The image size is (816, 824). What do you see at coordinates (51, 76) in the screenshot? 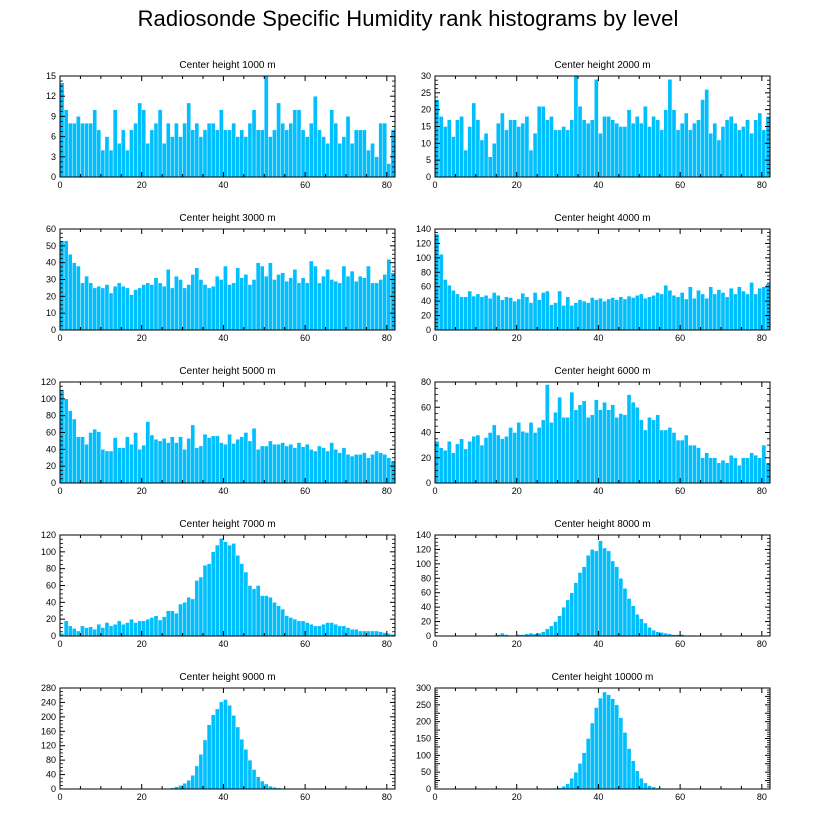
I see `y-tick-label: 15` at bounding box center [51, 76].